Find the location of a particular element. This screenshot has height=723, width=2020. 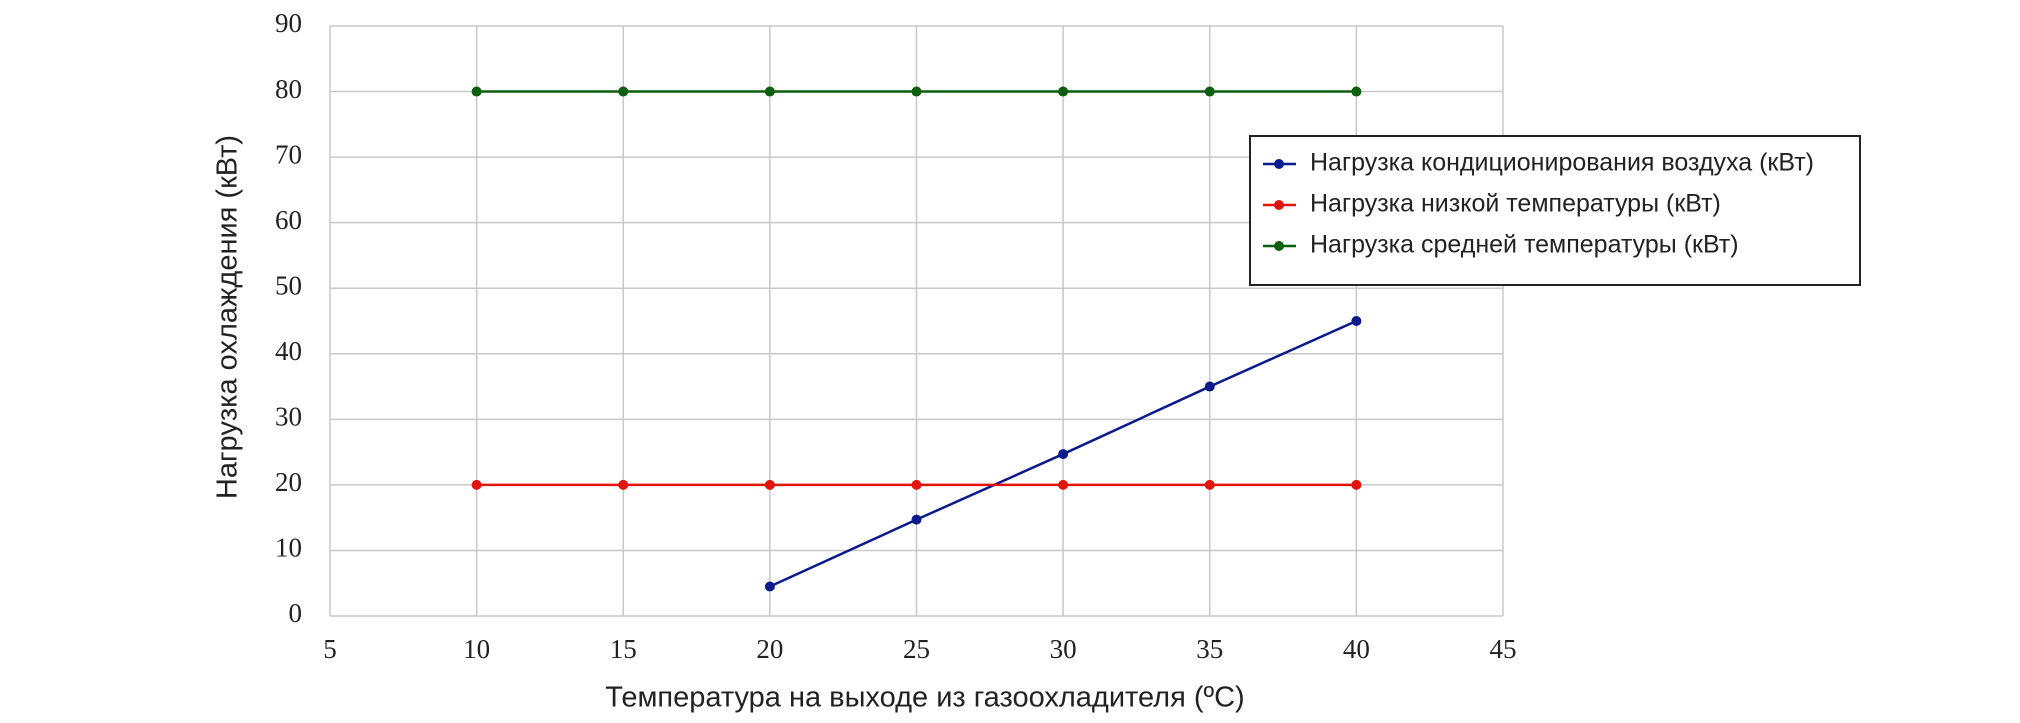

x-tick-label: 40 is located at coordinates (1356, 649).